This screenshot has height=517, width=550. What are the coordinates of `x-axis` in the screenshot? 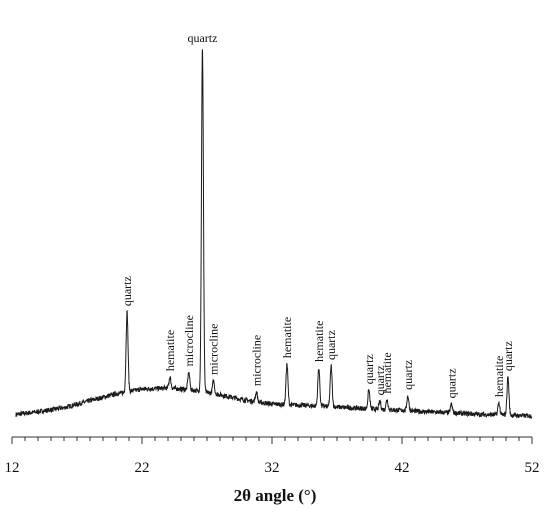 It's located at (272, 440).